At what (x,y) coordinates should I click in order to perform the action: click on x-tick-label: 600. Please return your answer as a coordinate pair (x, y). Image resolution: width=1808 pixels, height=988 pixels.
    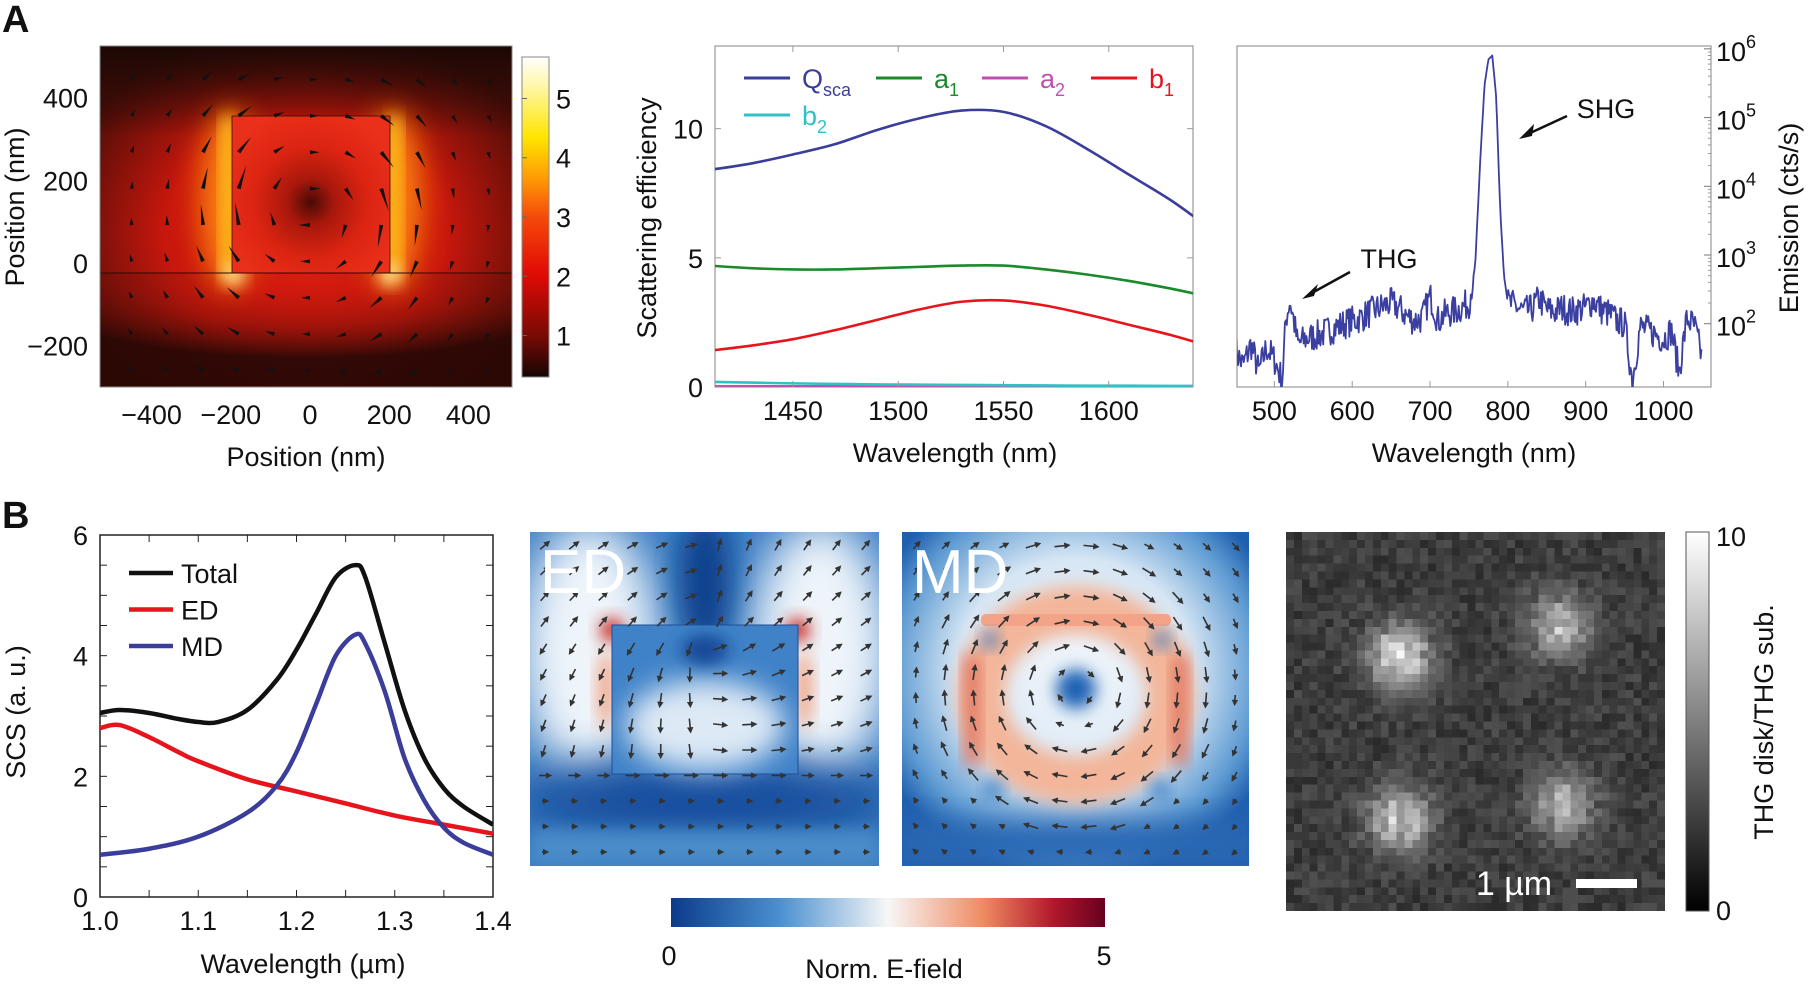
    Looking at the image, I should click on (1352, 411).